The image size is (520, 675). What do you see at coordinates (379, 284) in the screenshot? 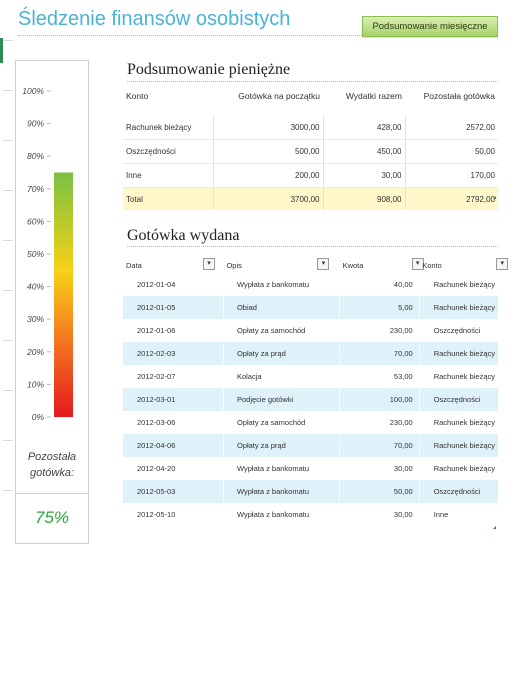
I see `amount-cell: 40,00` at bounding box center [379, 284].